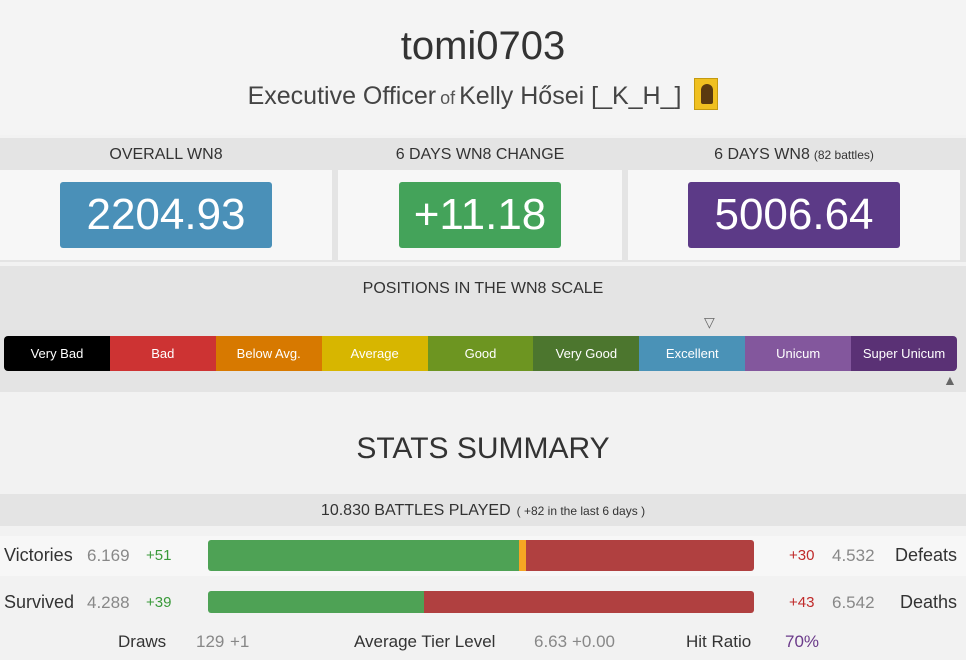 The height and width of the screenshot is (660, 966). What do you see at coordinates (762, 154) in the screenshot?
I see `recent-wn8-title-text: 6 DAYS WN8` at bounding box center [762, 154].